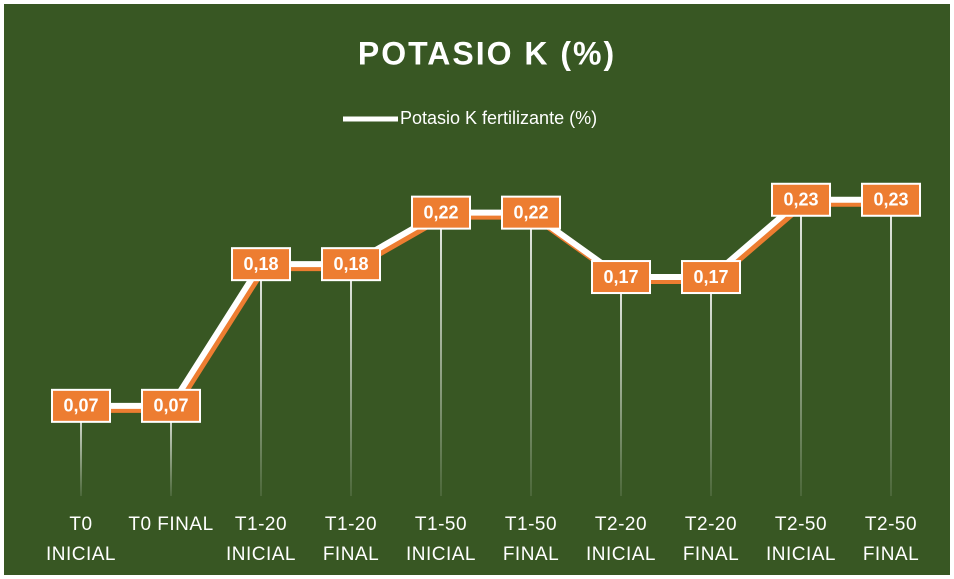 Image resolution: width=954 pixels, height=579 pixels. I want to click on x-tick-label: T1-20 INICIAL, so click(261, 539).